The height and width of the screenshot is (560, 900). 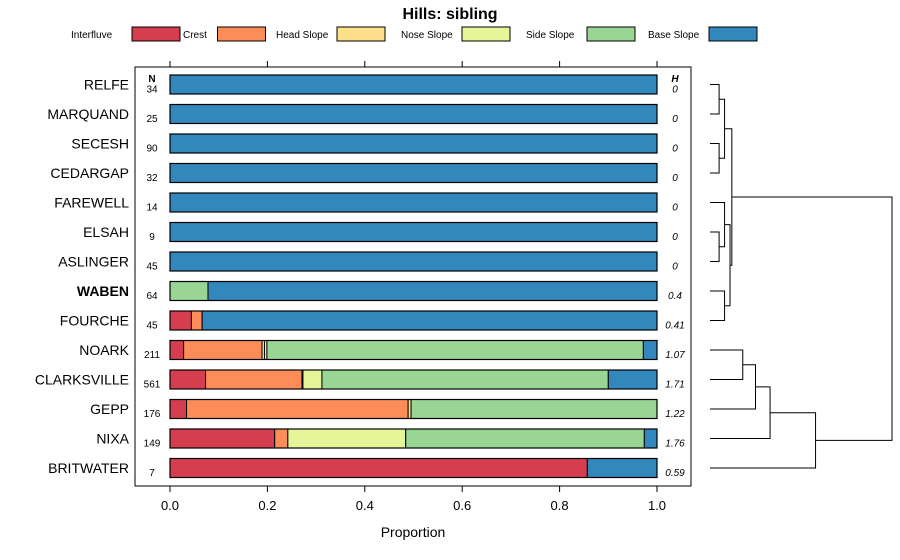 I want to click on bar-segment-secesh-base-slope, so click(x=413, y=143).